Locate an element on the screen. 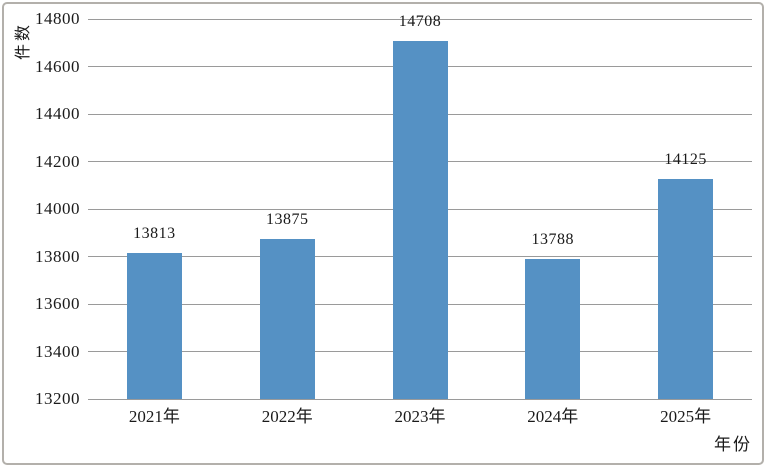 The width and height of the screenshot is (768, 469). bar-2025年 is located at coordinates (686, 289).